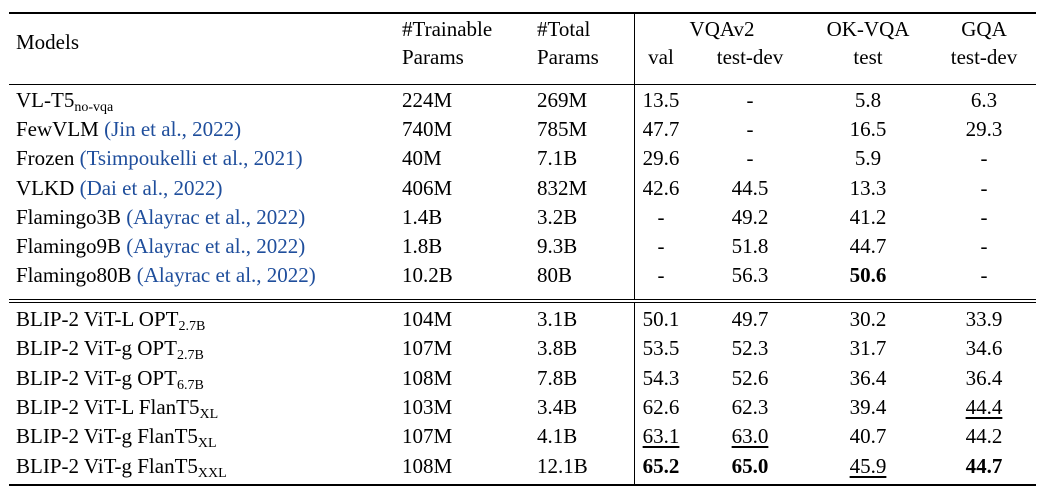  Describe the element at coordinates (984, 436) in the screenshot. I see `cell-gqa: 44.2` at that location.